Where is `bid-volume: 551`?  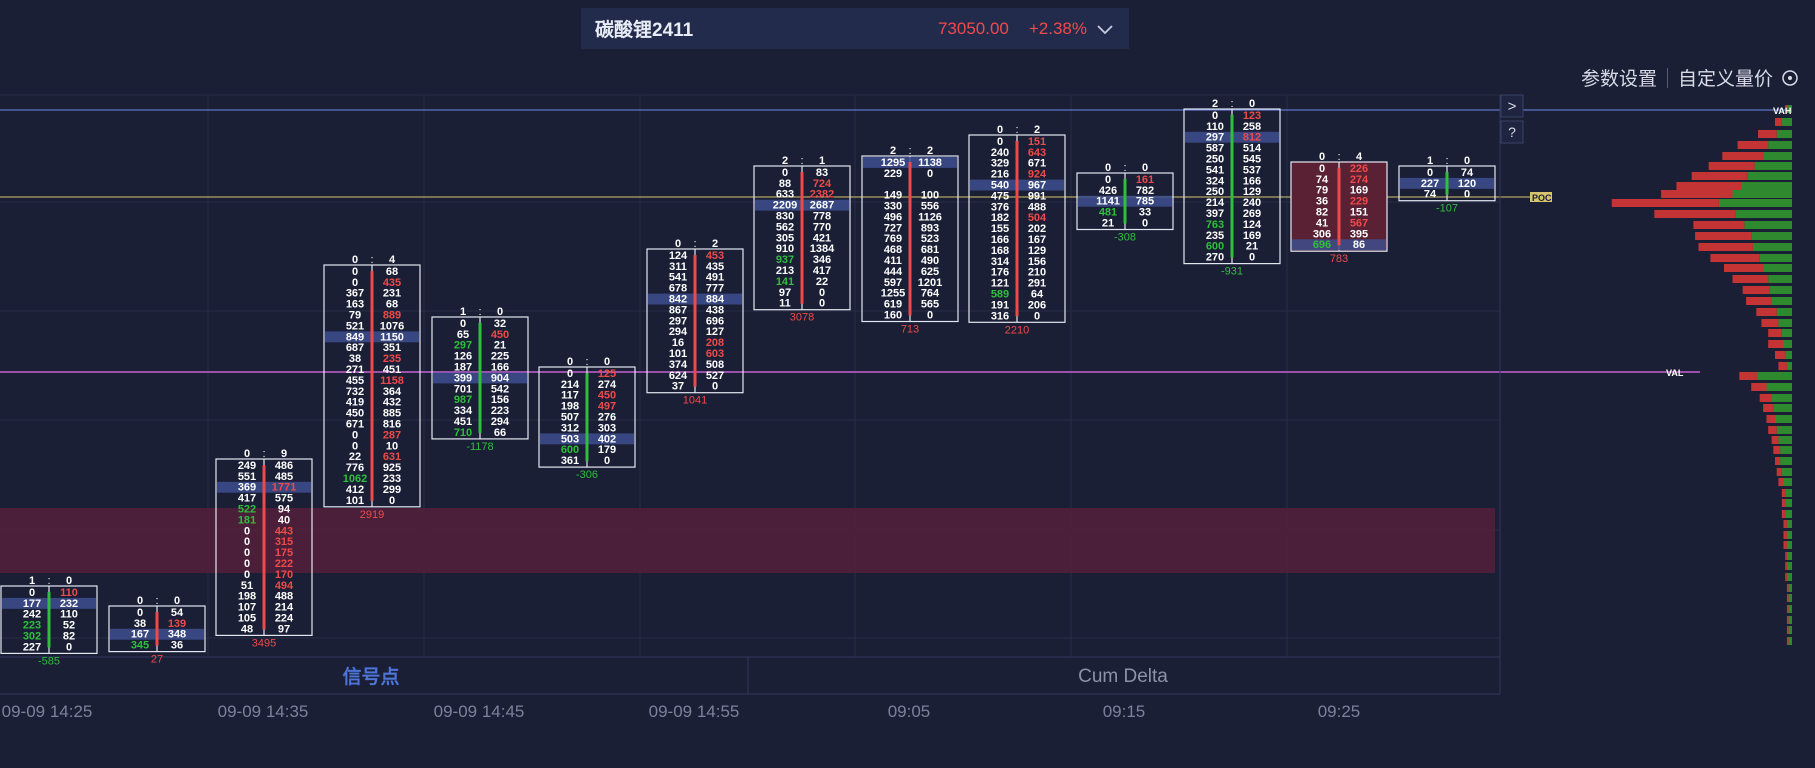
bid-volume: 551 is located at coordinates (247, 477).